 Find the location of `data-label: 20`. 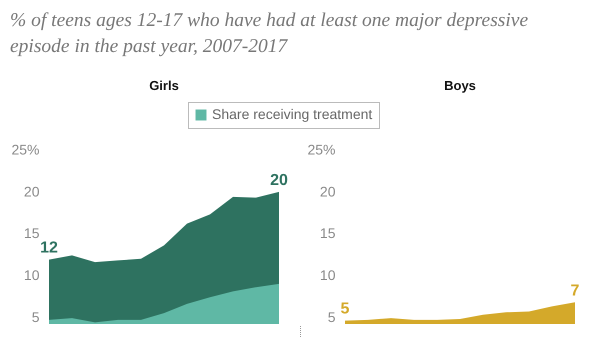

data-label: 20 is located at coordinates (279, 180).